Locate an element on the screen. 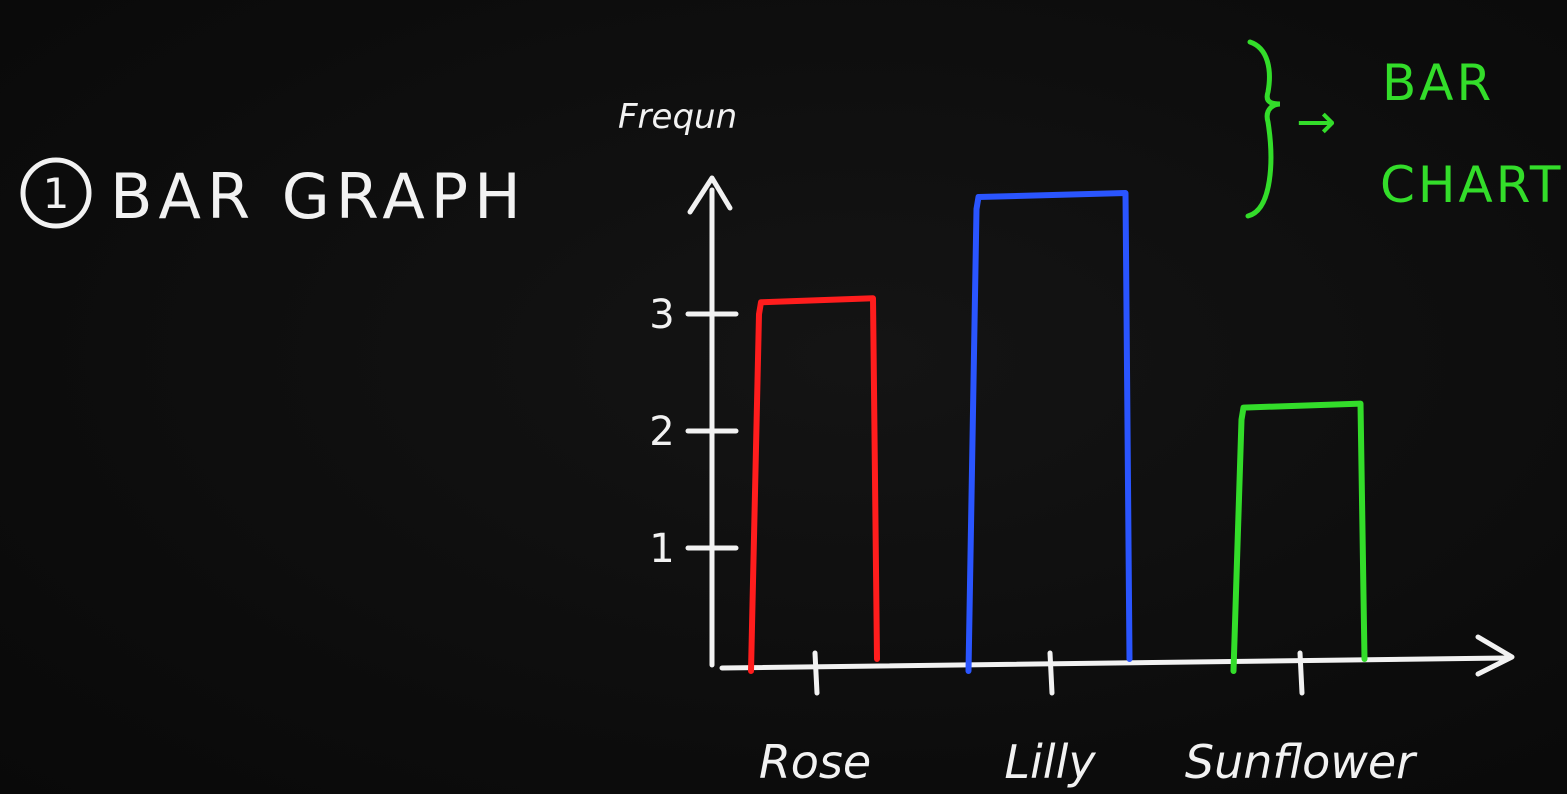  side-note: → BAR CHART is located at coordinates (1404, 129).